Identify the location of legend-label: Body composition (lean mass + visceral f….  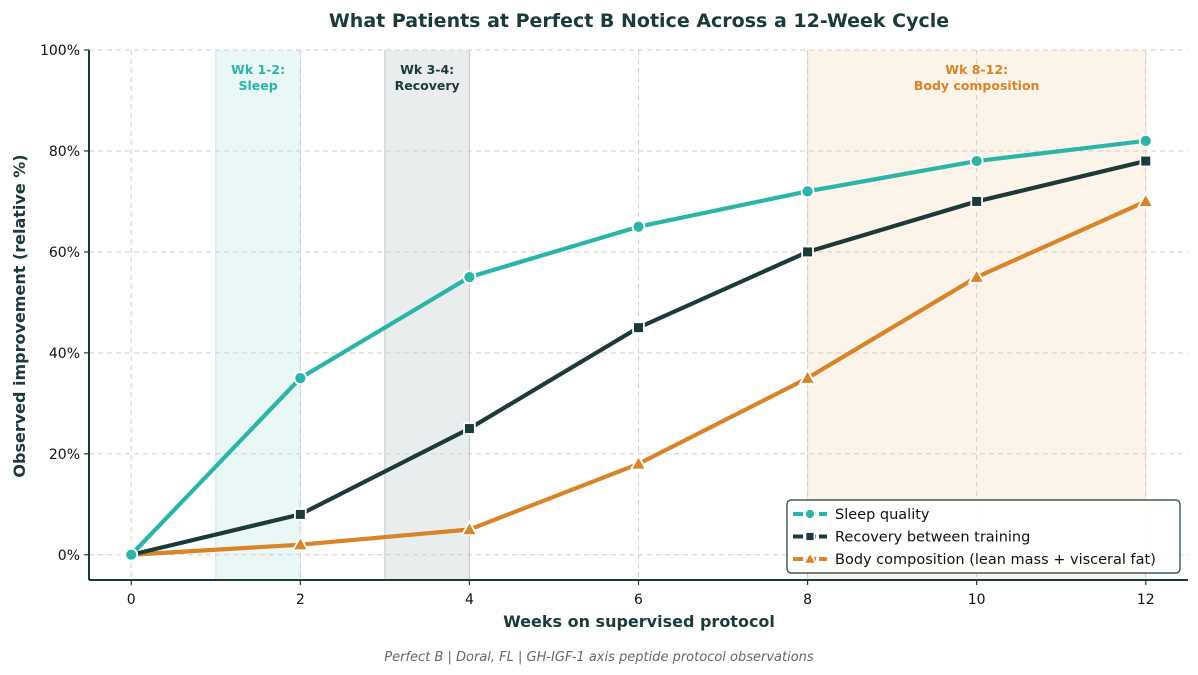
(995, 560).